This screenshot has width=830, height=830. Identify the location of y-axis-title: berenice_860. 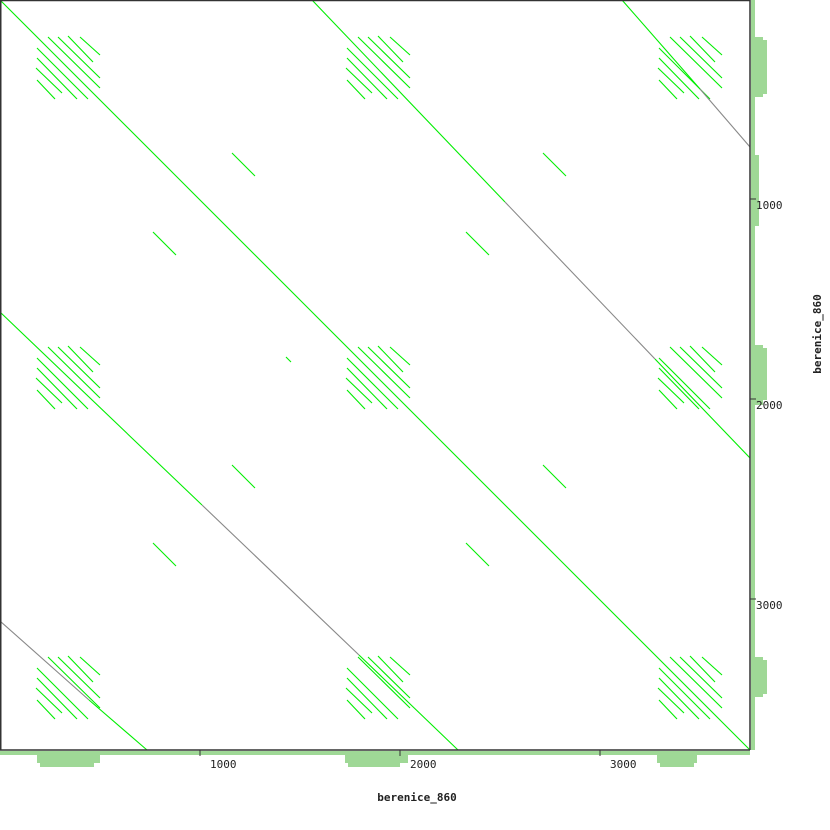
(817, 333).